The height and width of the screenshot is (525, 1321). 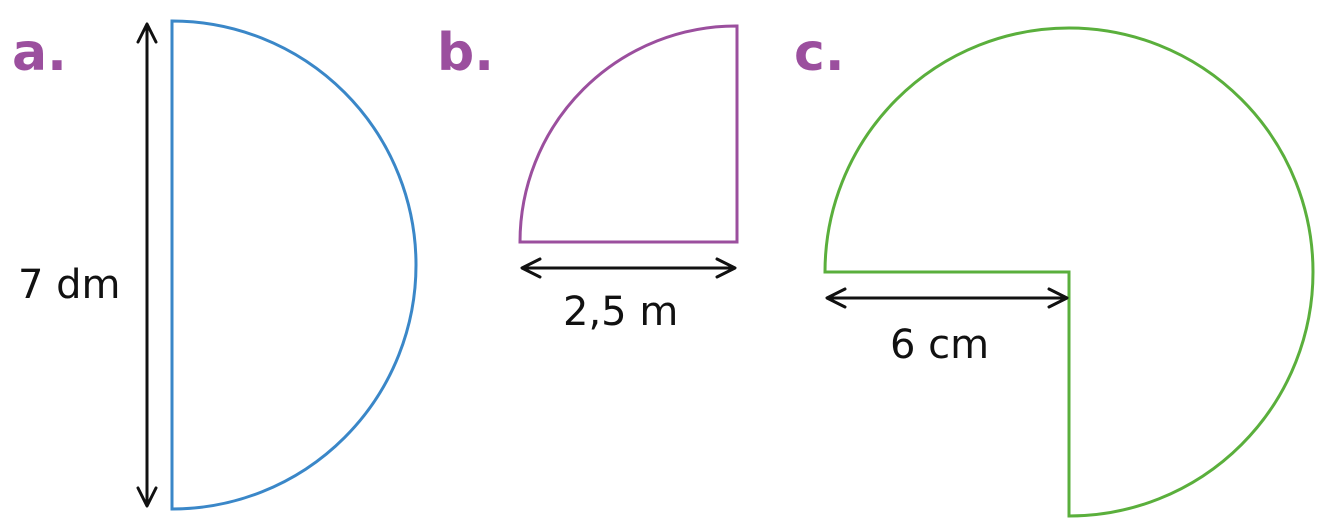 What do you see at coordinates (819, 53) in the screenshot?
I see `figure-c-label: c.` at bounding box center [819, 53].